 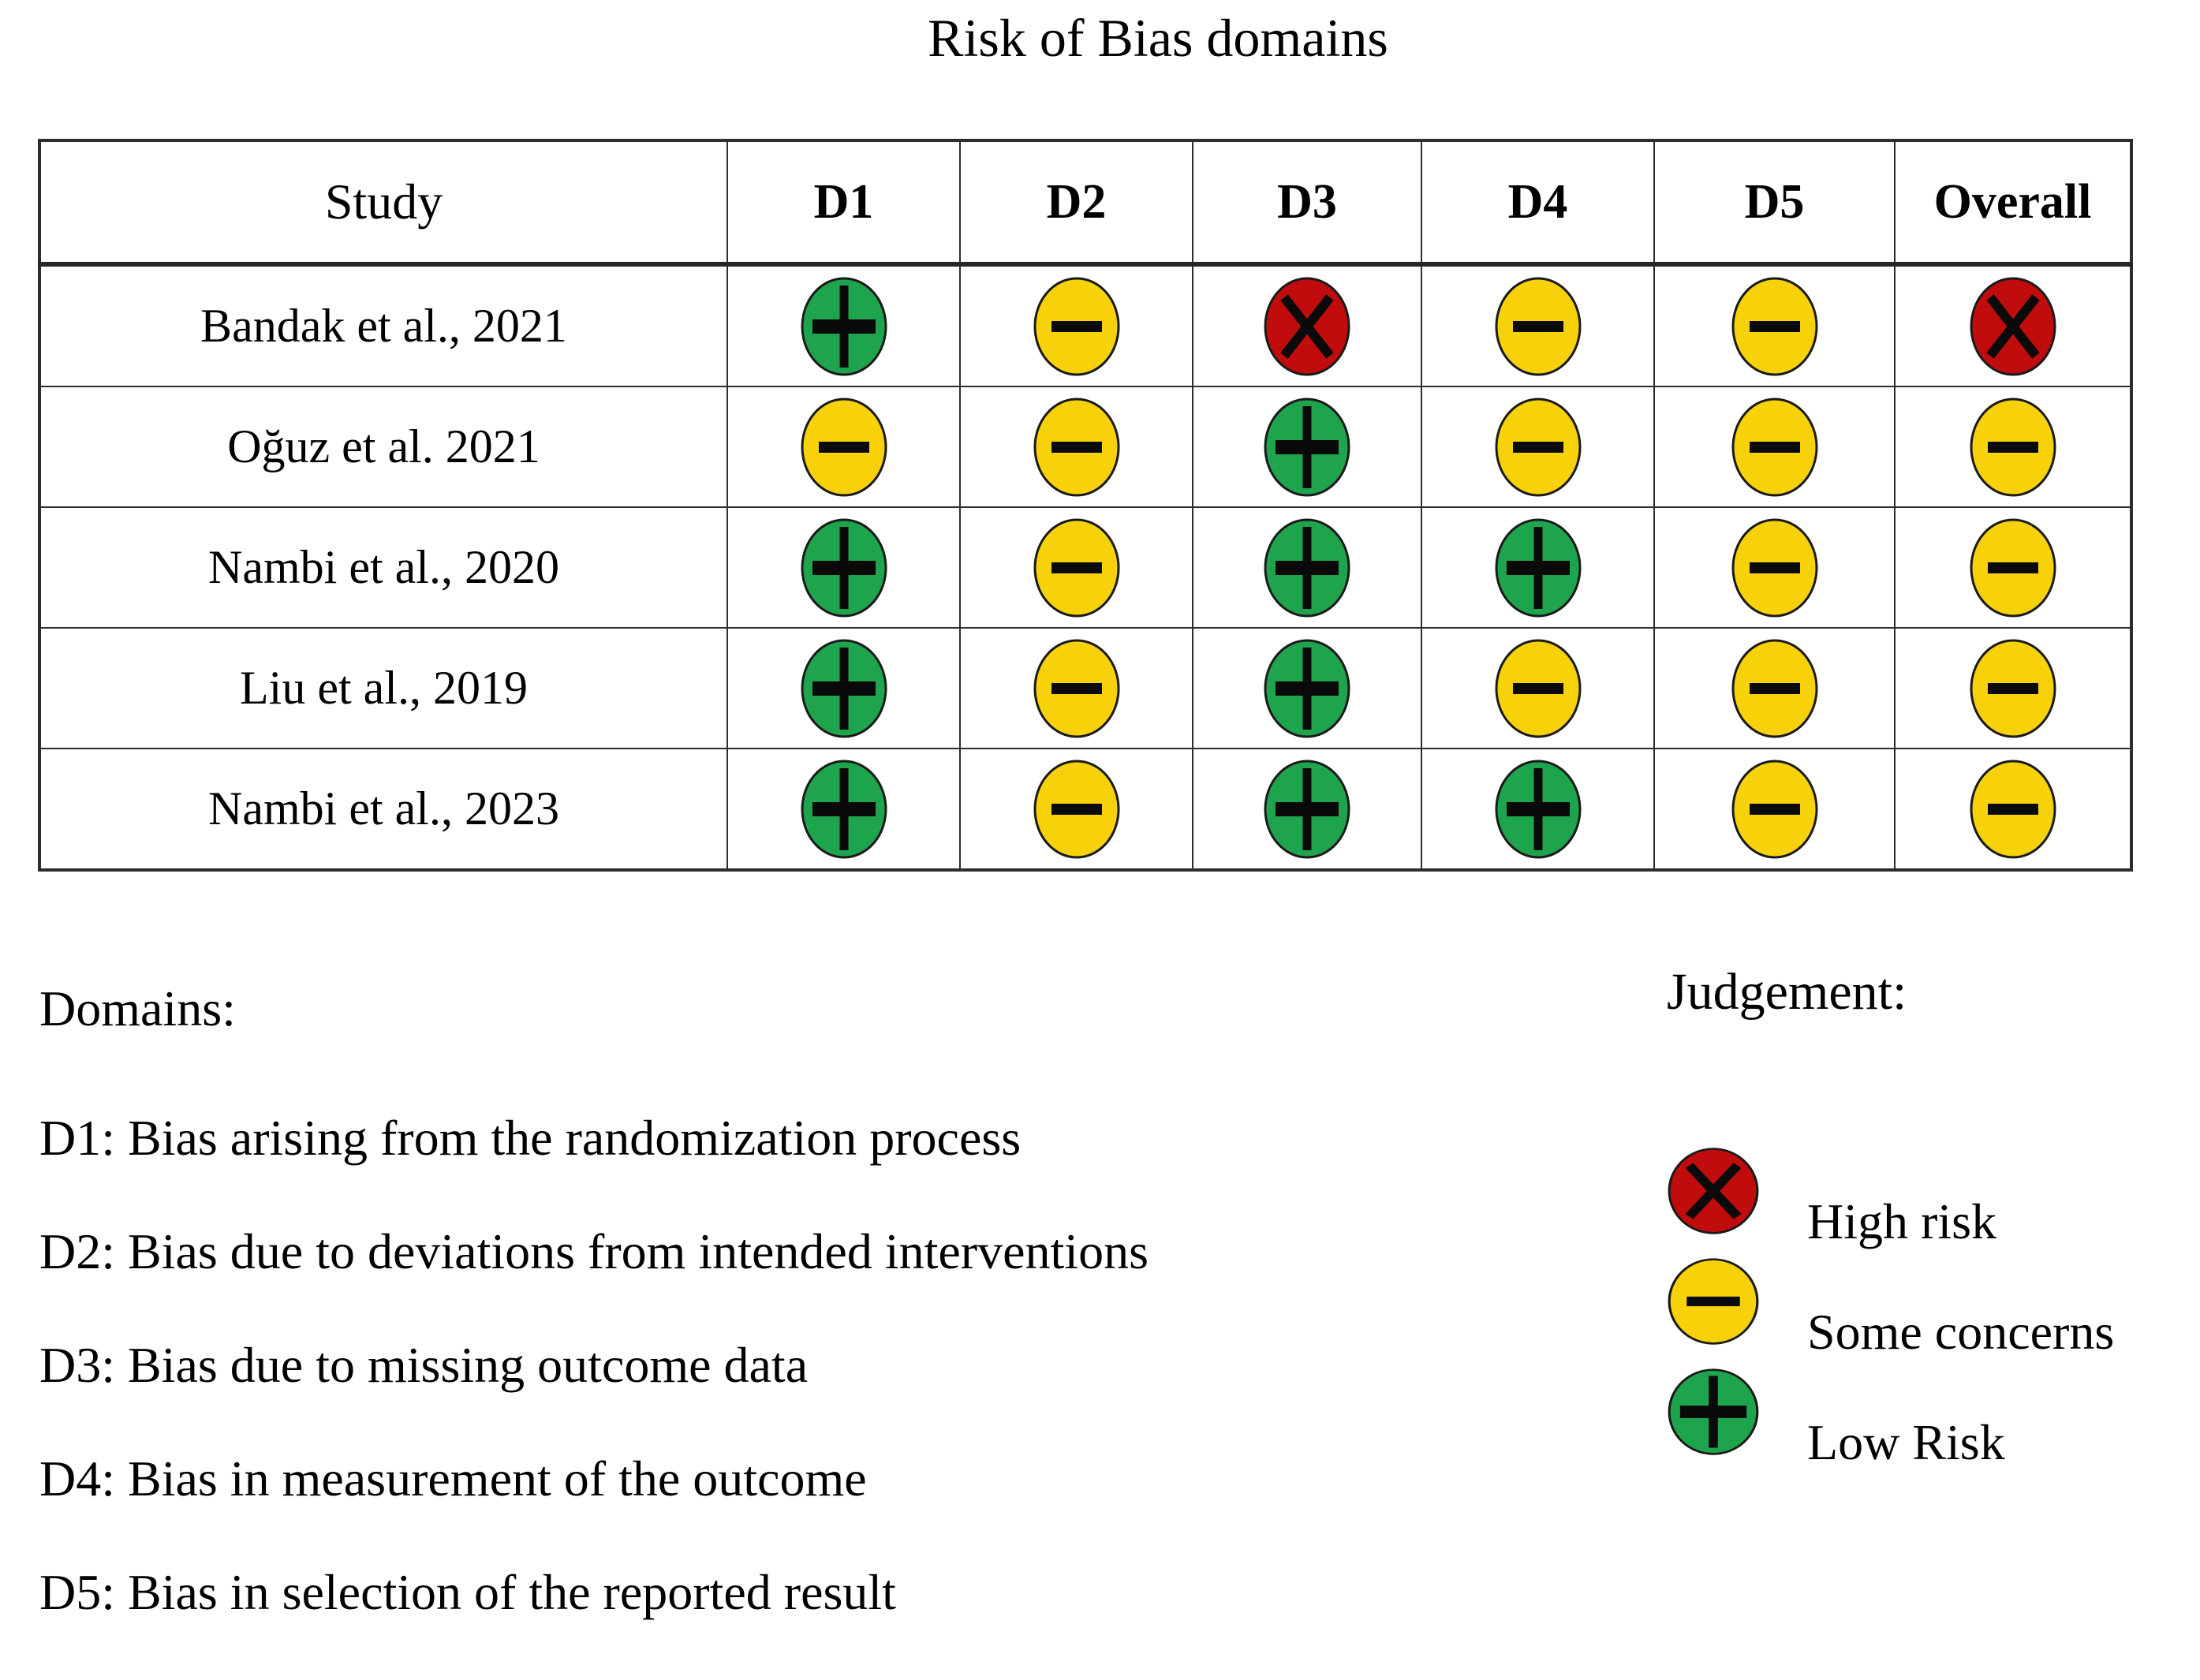 I want to click on column-header-d1: D1, so click(x=843, y=203).